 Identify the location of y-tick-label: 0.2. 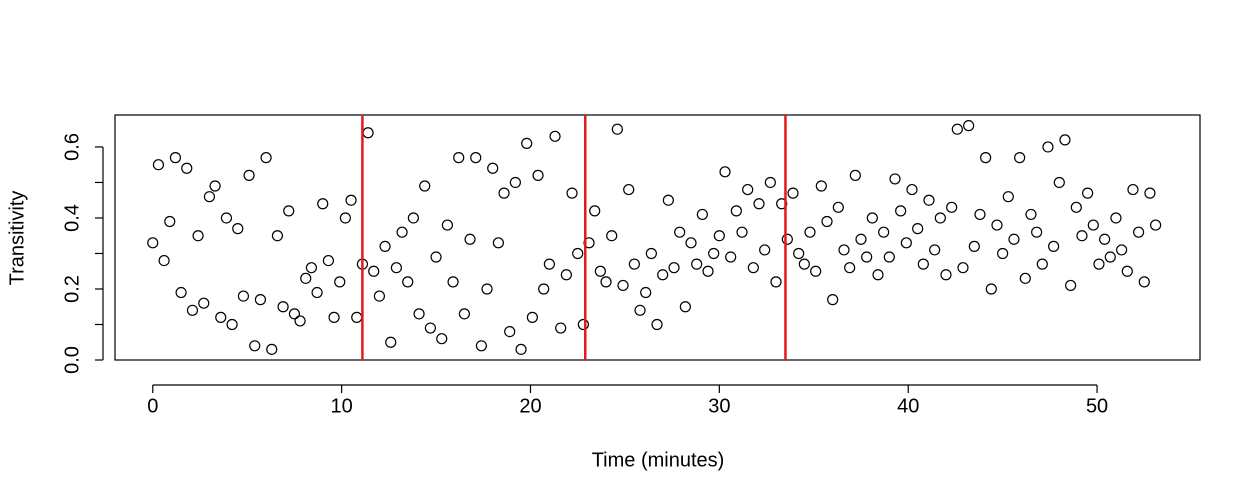
(72, 289).